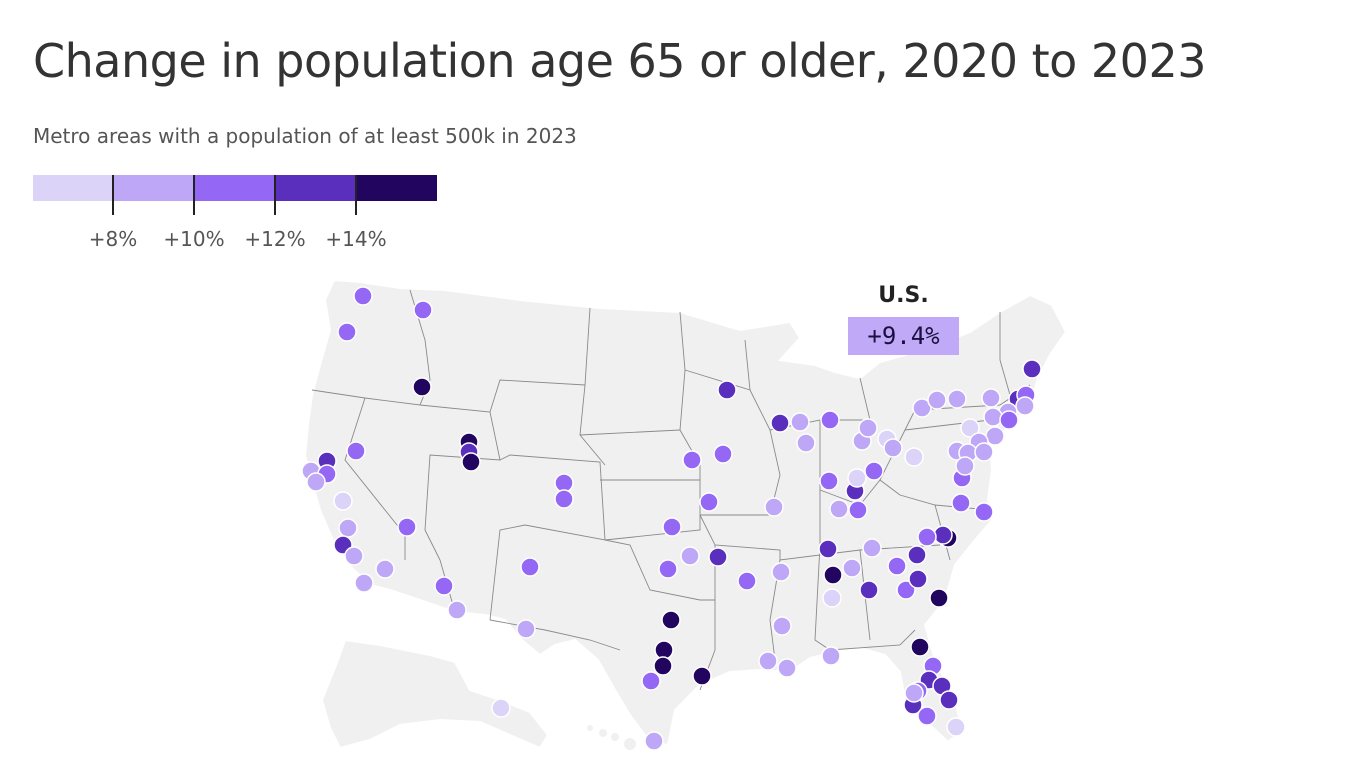  Describe the element at coordinates (235, 213) in the screenshot. I see `color-legend: +8% +10% +12% +14%` at that location.